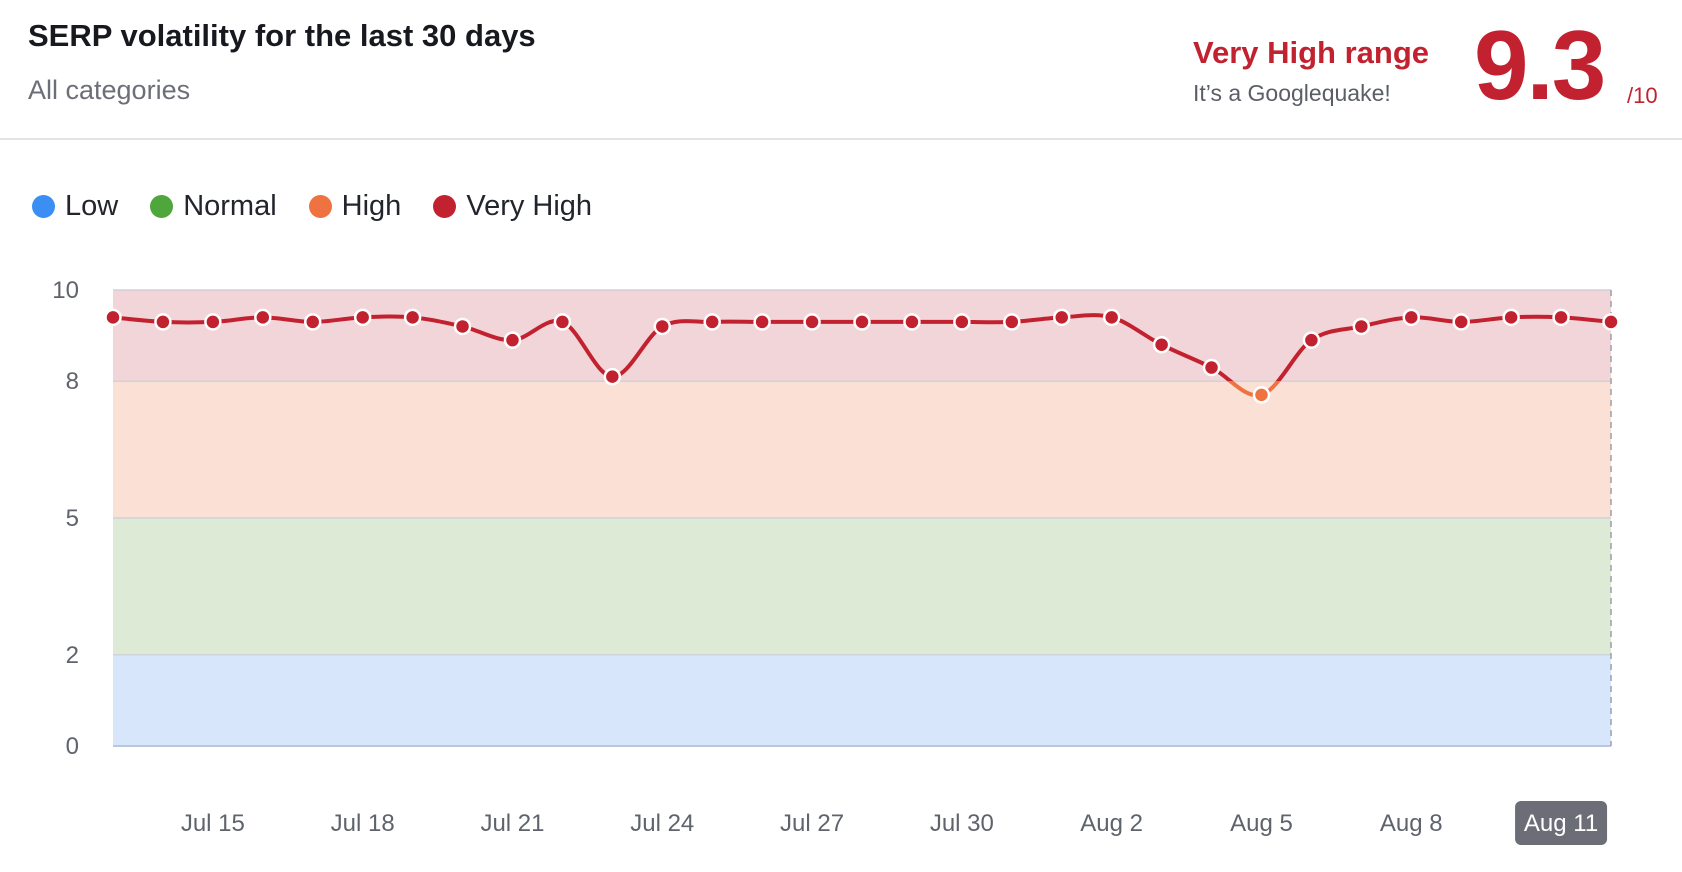  I want to click on x-tick-label: Aug 5, so click(1261, 823).